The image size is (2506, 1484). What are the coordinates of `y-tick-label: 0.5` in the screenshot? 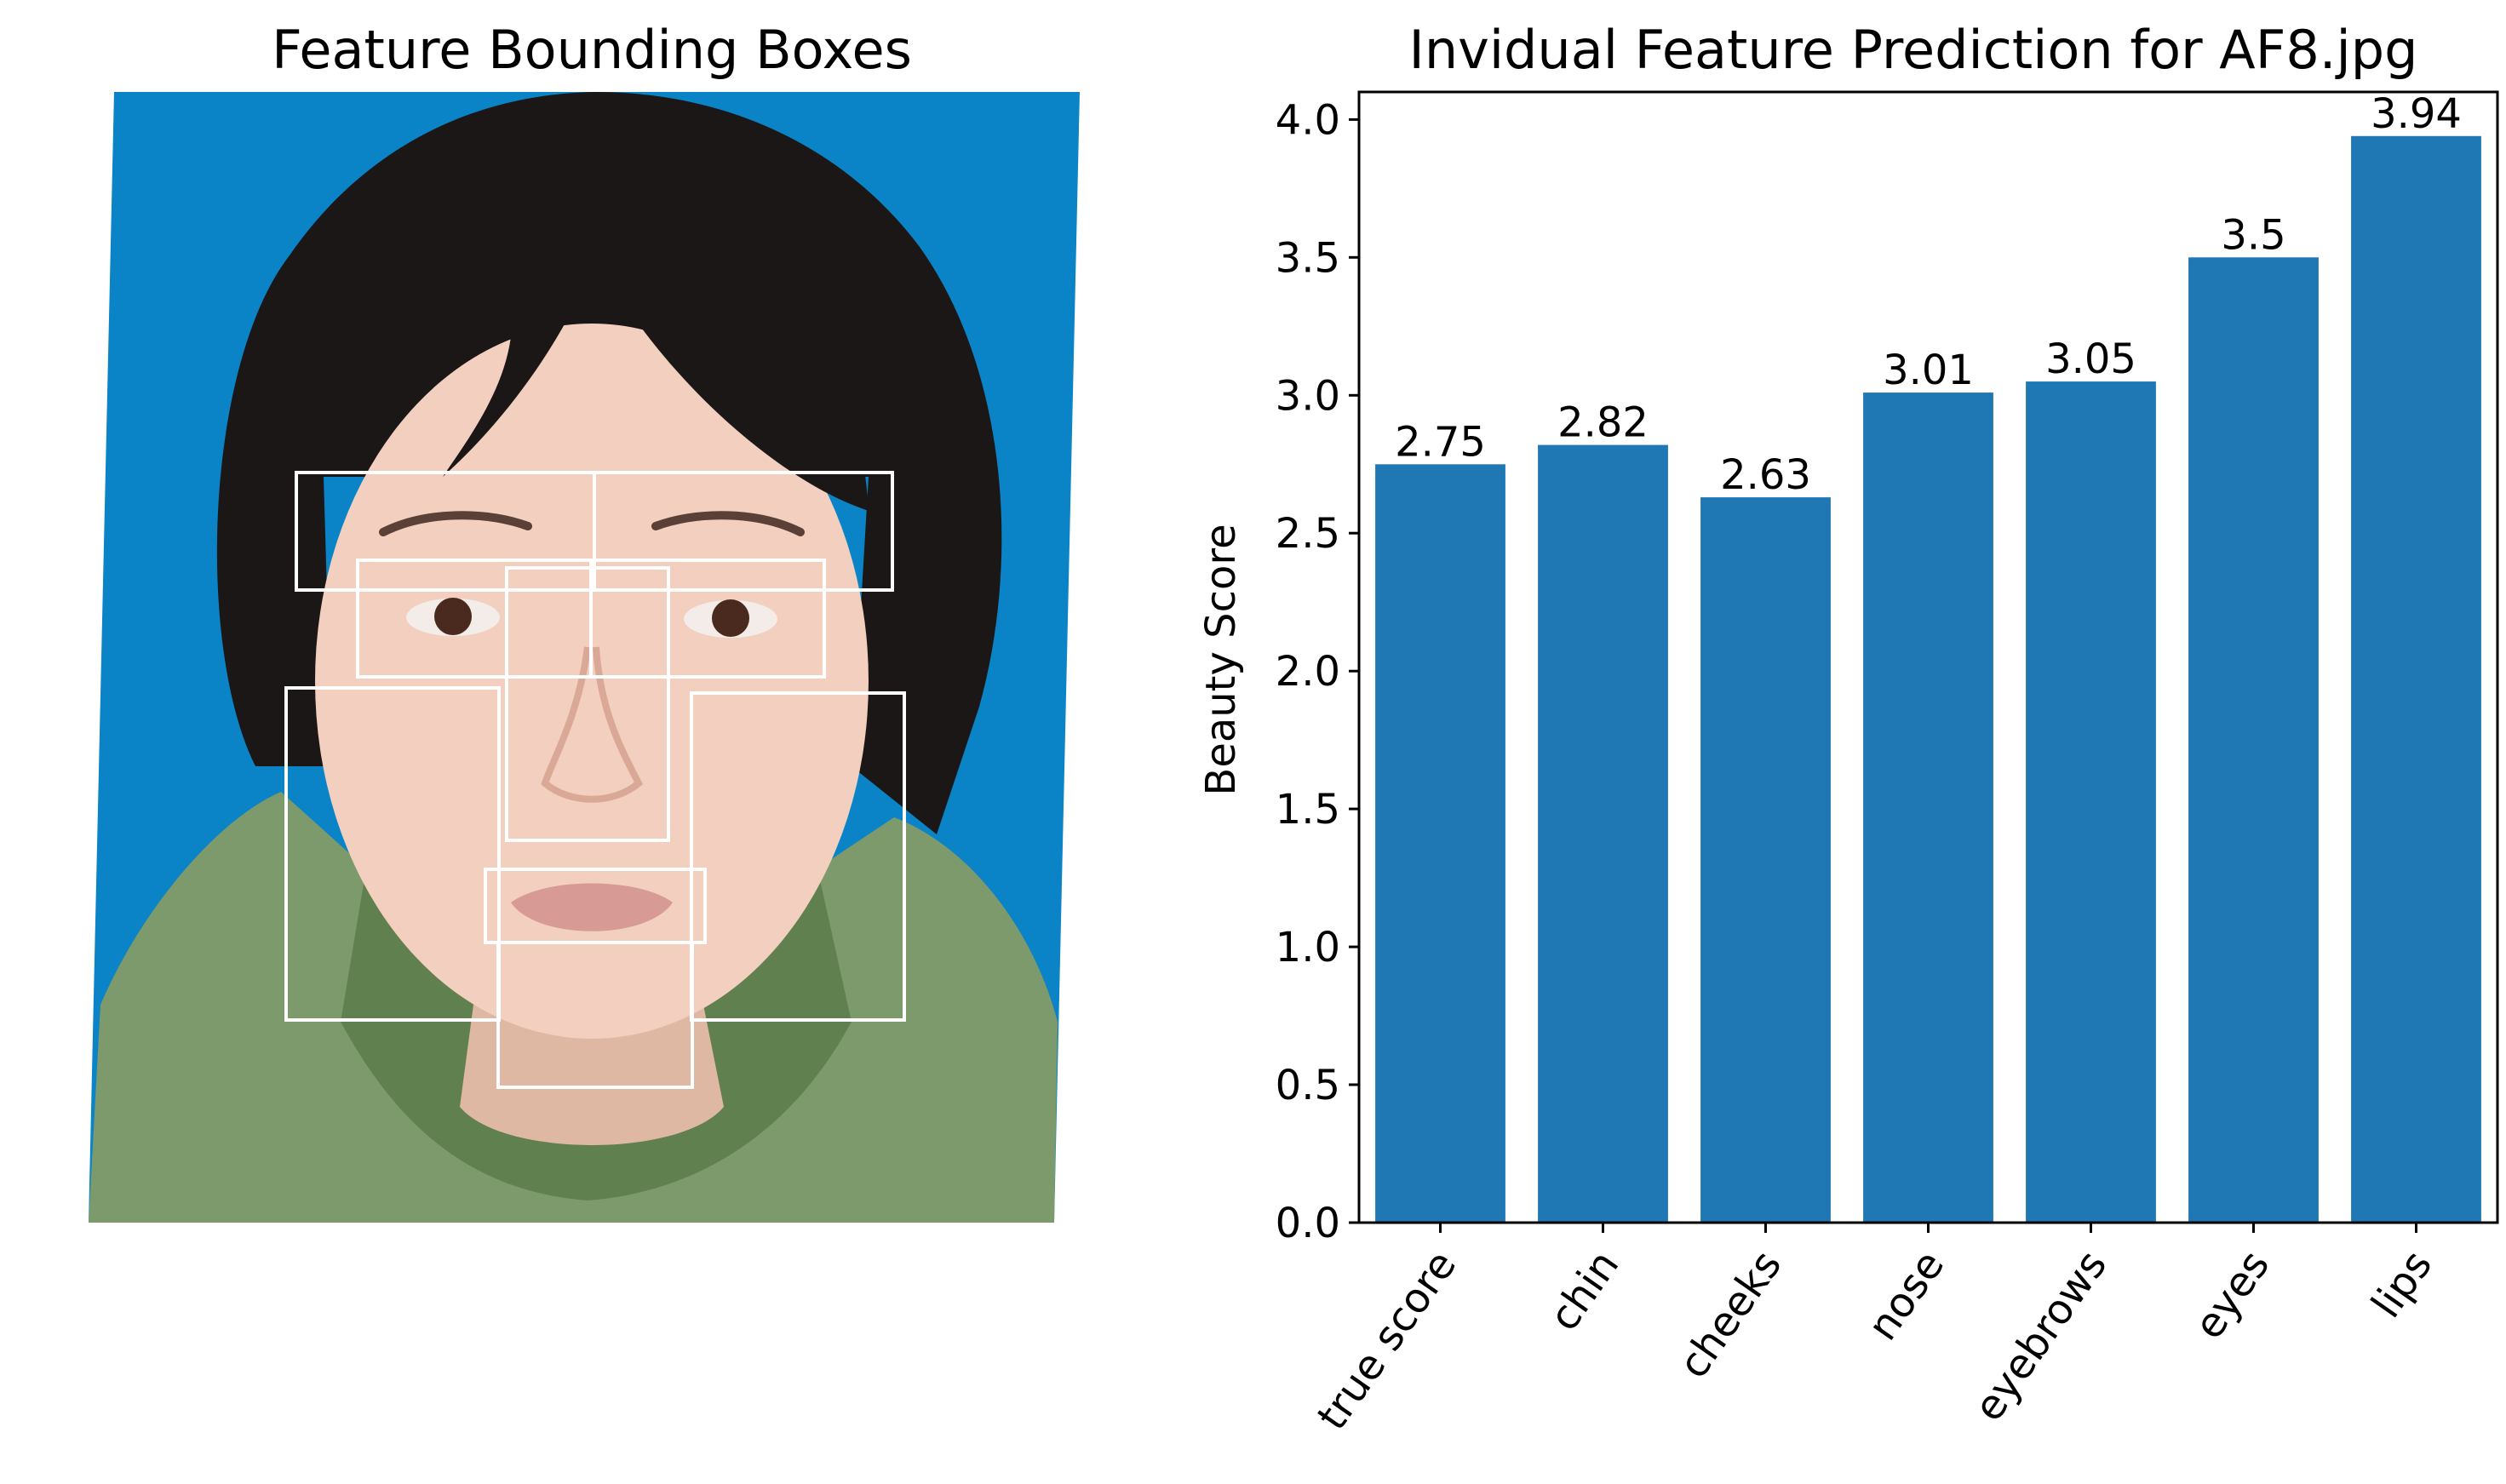 It's located at (1308, 1085).